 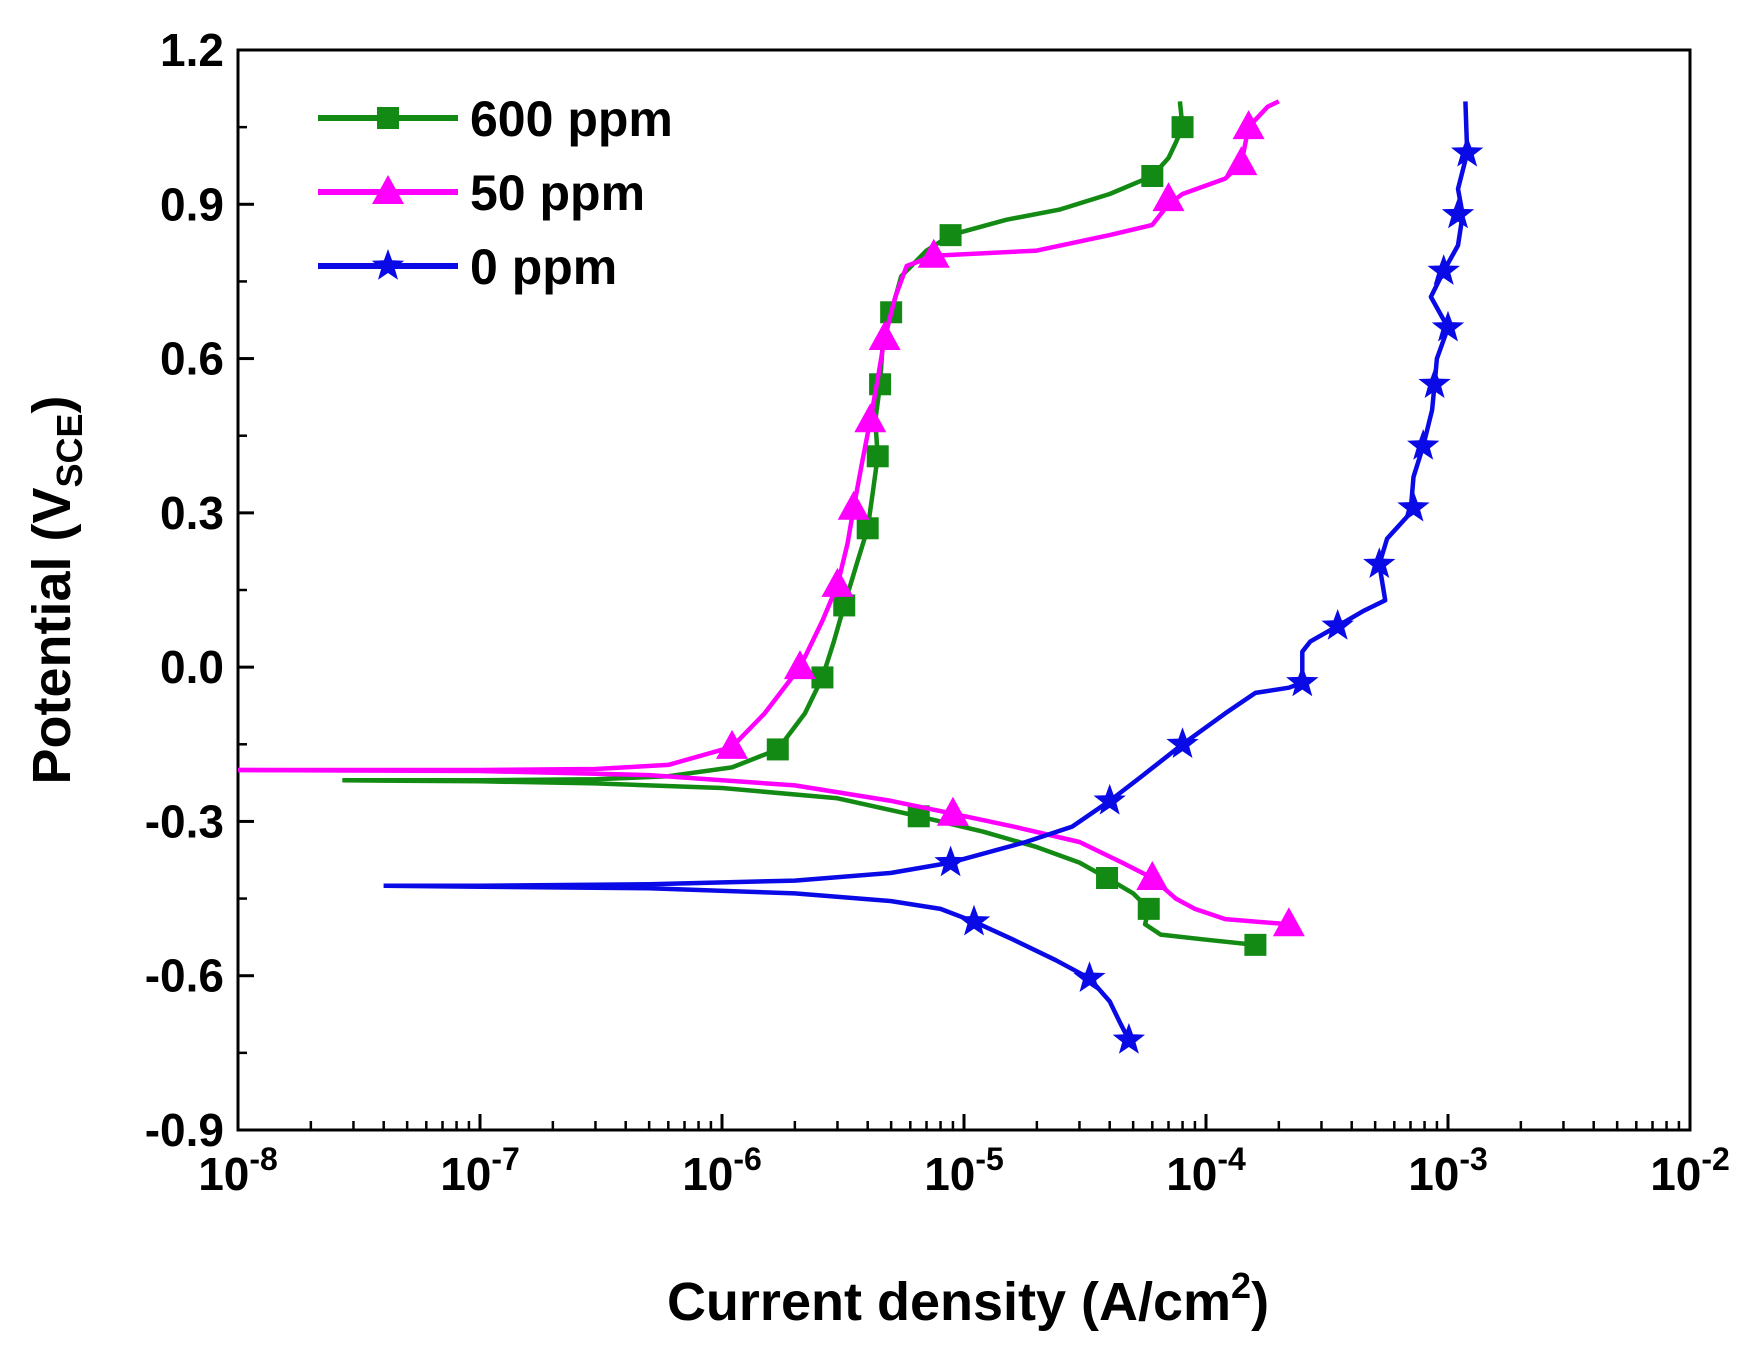 I want to click on x-tick-label: 10⁻⁶, so click(x=722, y=1170).